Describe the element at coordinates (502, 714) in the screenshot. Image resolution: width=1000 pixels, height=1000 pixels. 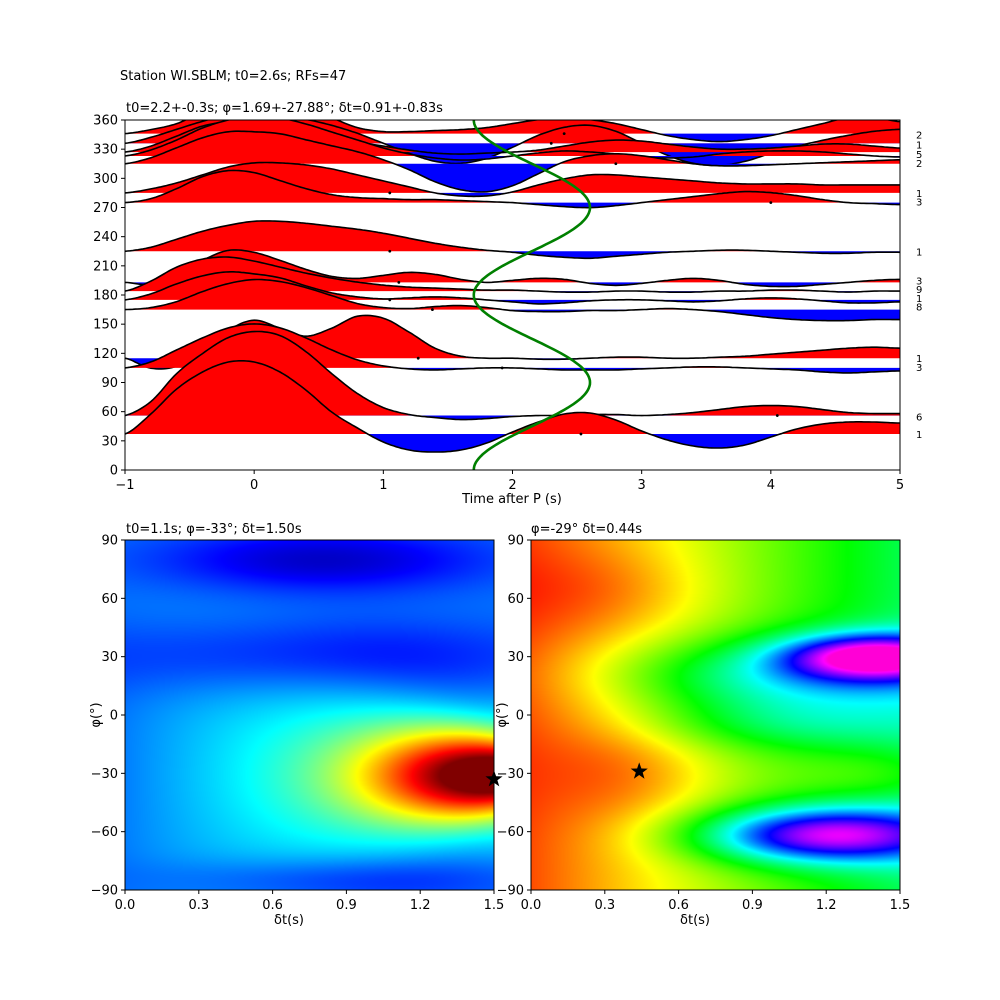
I see `grid-search-right-ylabel: φ(°)` at that location.